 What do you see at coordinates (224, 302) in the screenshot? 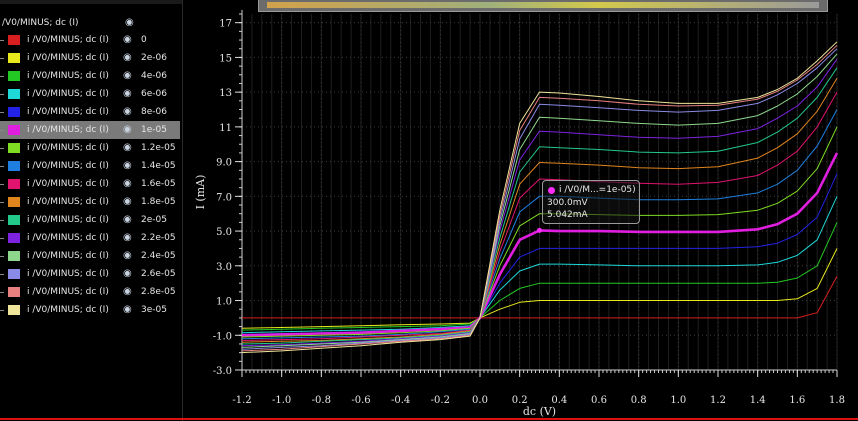
I see `y-tick-label: 1.0` at bounding box center [224, 302].